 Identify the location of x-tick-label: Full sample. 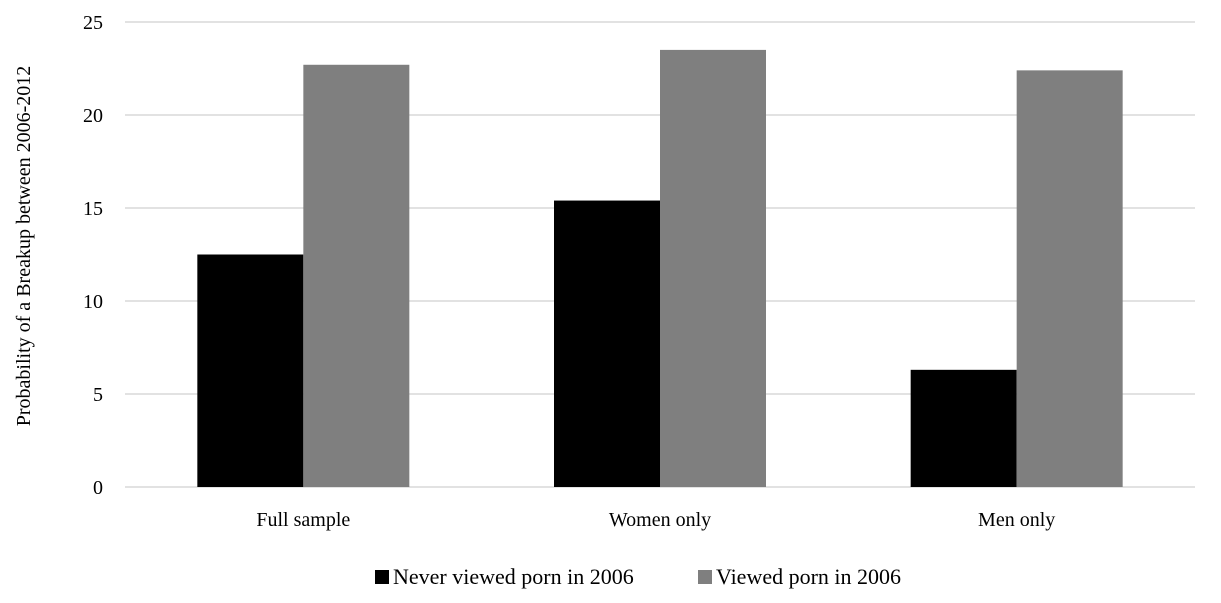
(303, 520).